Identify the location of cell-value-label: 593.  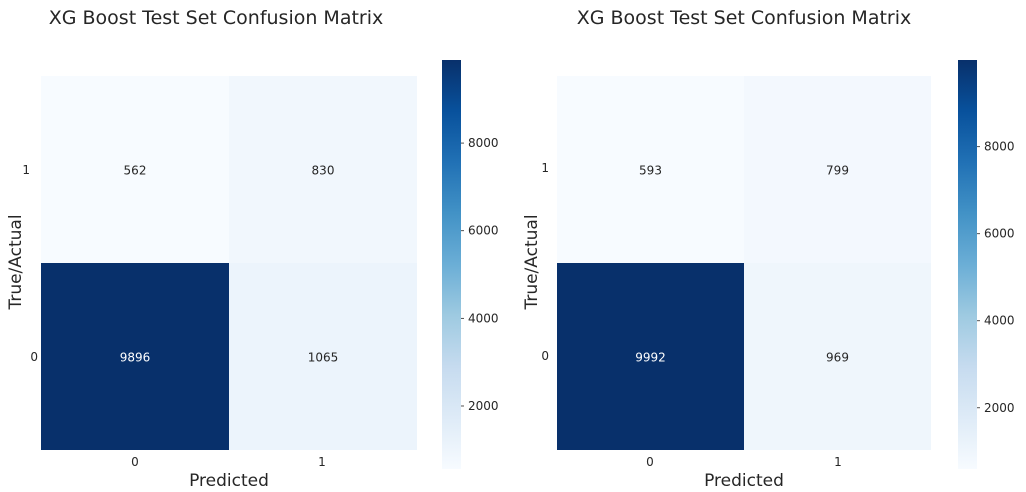
(650, 171).